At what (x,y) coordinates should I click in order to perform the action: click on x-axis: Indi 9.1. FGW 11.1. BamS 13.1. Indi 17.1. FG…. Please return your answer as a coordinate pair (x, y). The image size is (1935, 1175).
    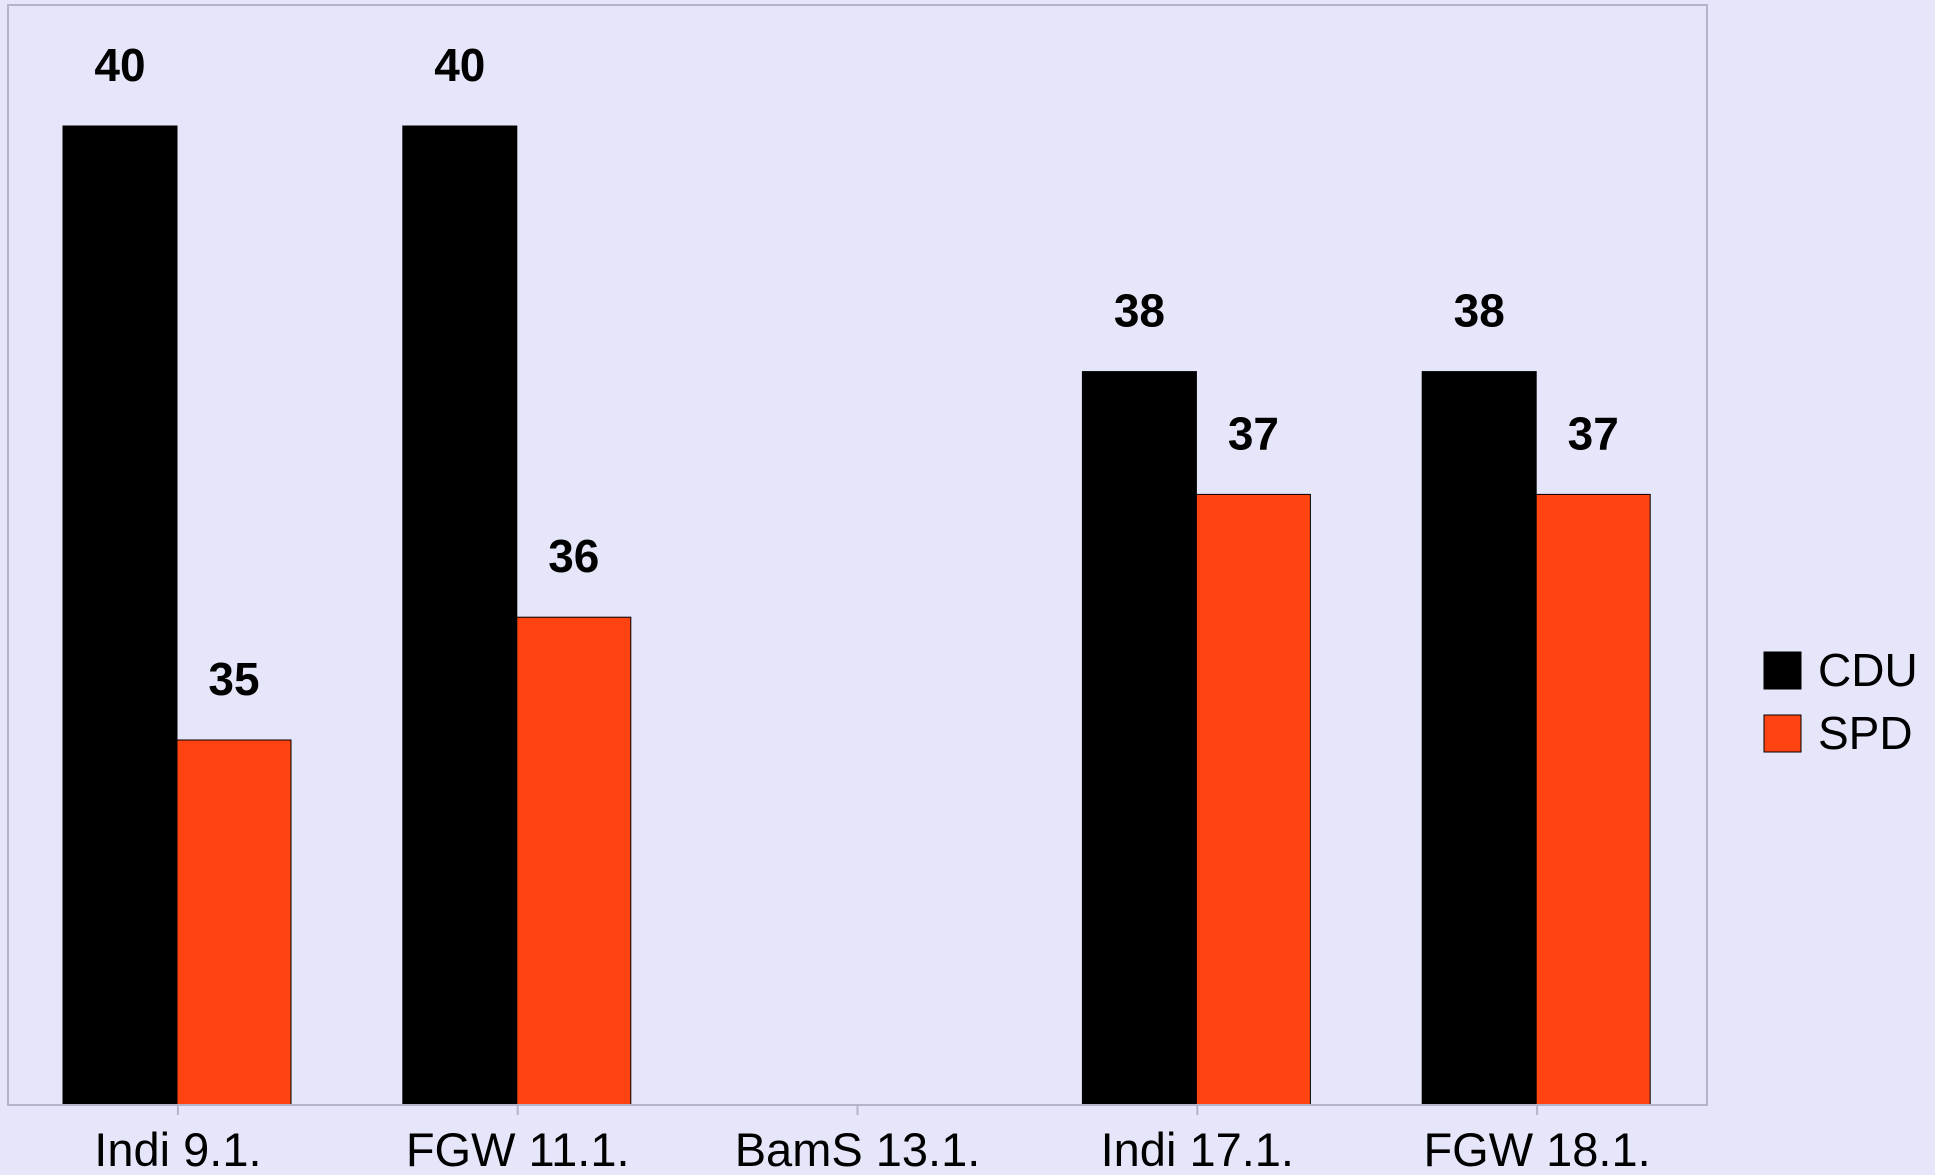
    Looking at the image, I should click on (857, 1139).